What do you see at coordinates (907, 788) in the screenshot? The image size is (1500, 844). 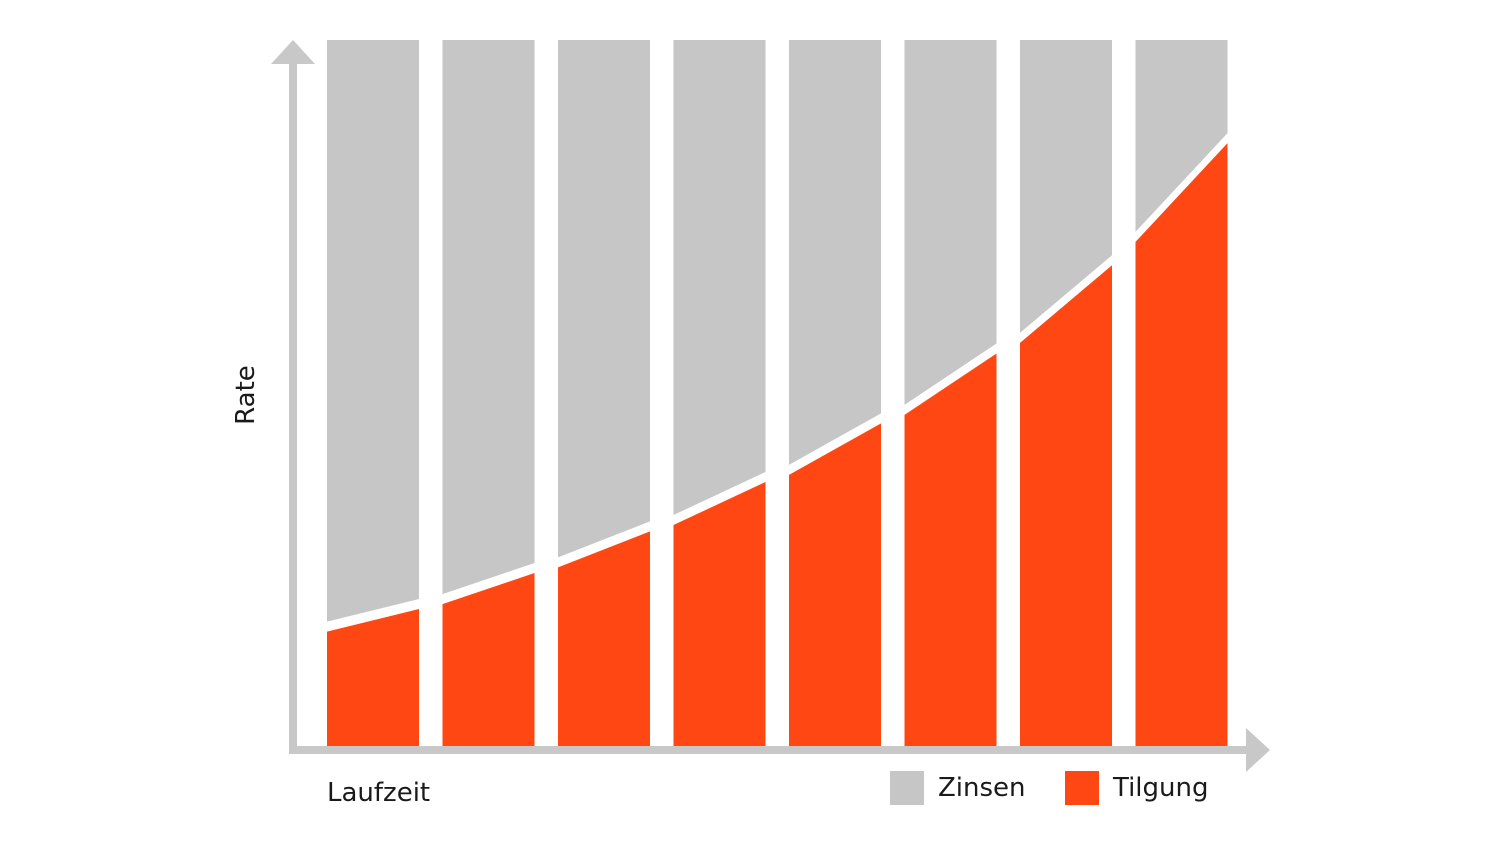 I see `legend-swatch-zinsen` at bounding box center [907, 788].